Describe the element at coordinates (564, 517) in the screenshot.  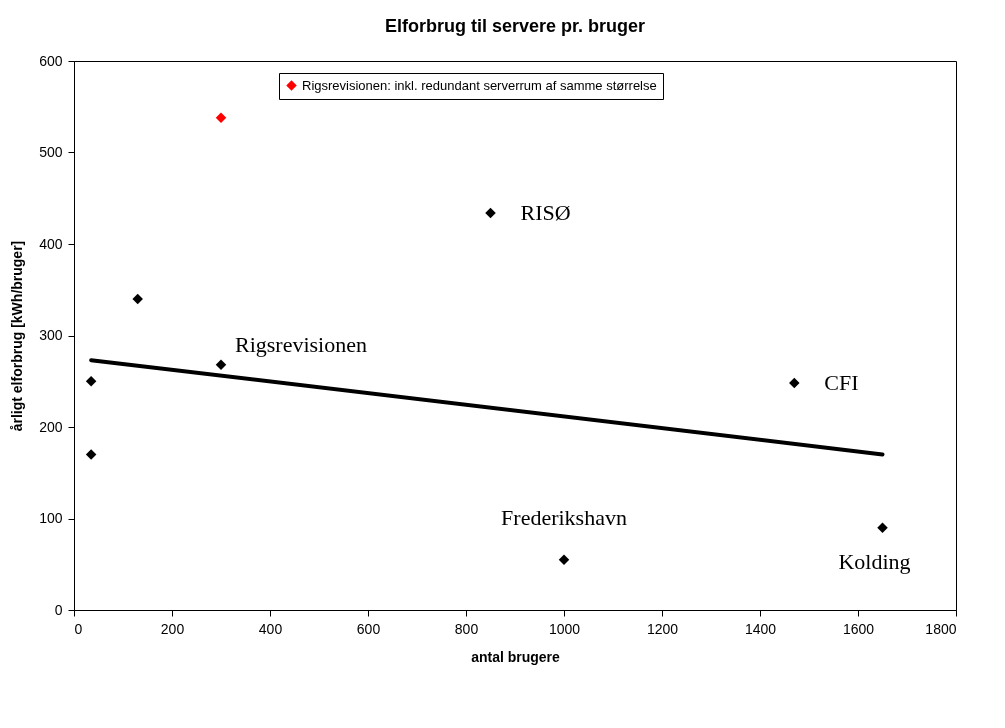
I see `annotation: Frederikshavn` at that location.